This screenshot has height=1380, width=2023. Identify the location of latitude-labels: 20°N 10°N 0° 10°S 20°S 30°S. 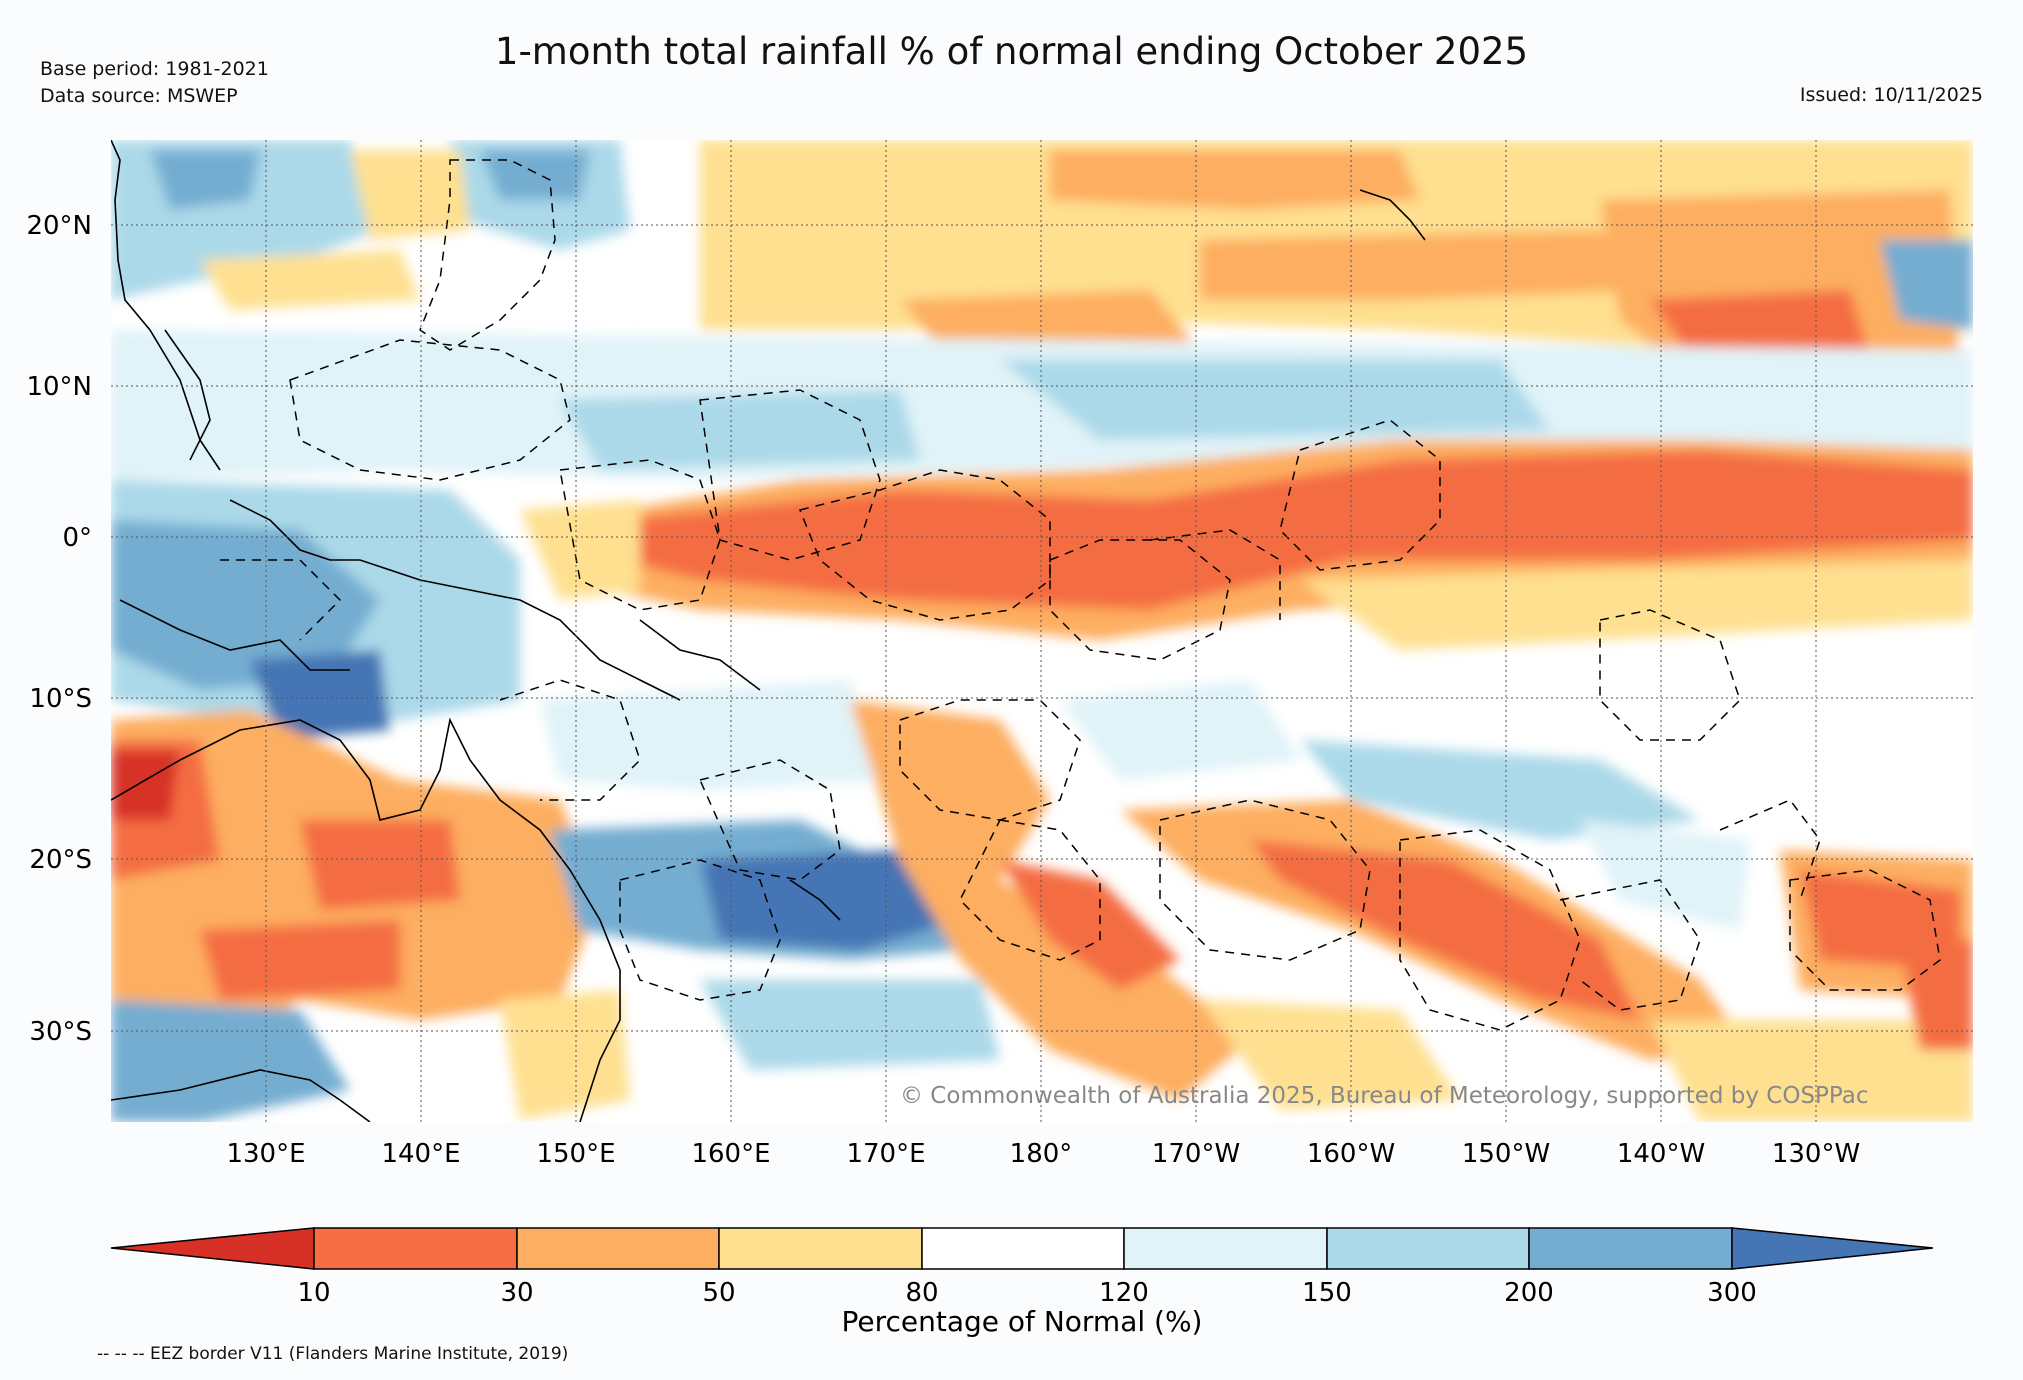
(59, 629).